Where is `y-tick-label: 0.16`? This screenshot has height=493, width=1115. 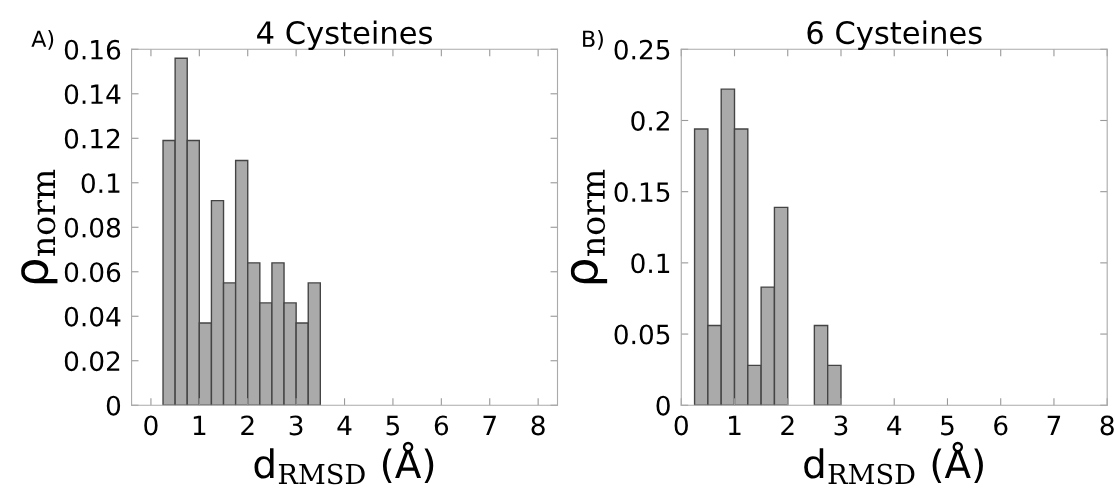 y-tick-label: 0.16 is located at coordinates (92, 49).